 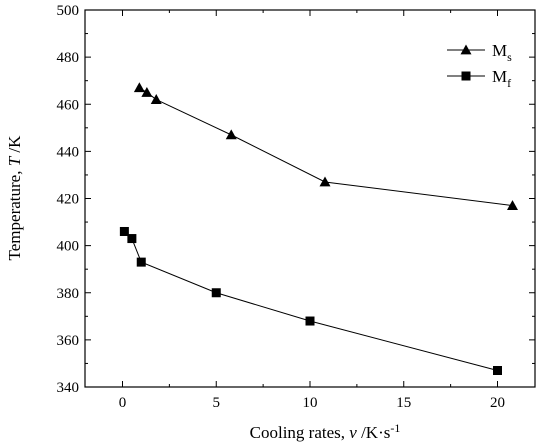 I want to click on legend-label-Mf: Mf, so click(x=501, y=78).